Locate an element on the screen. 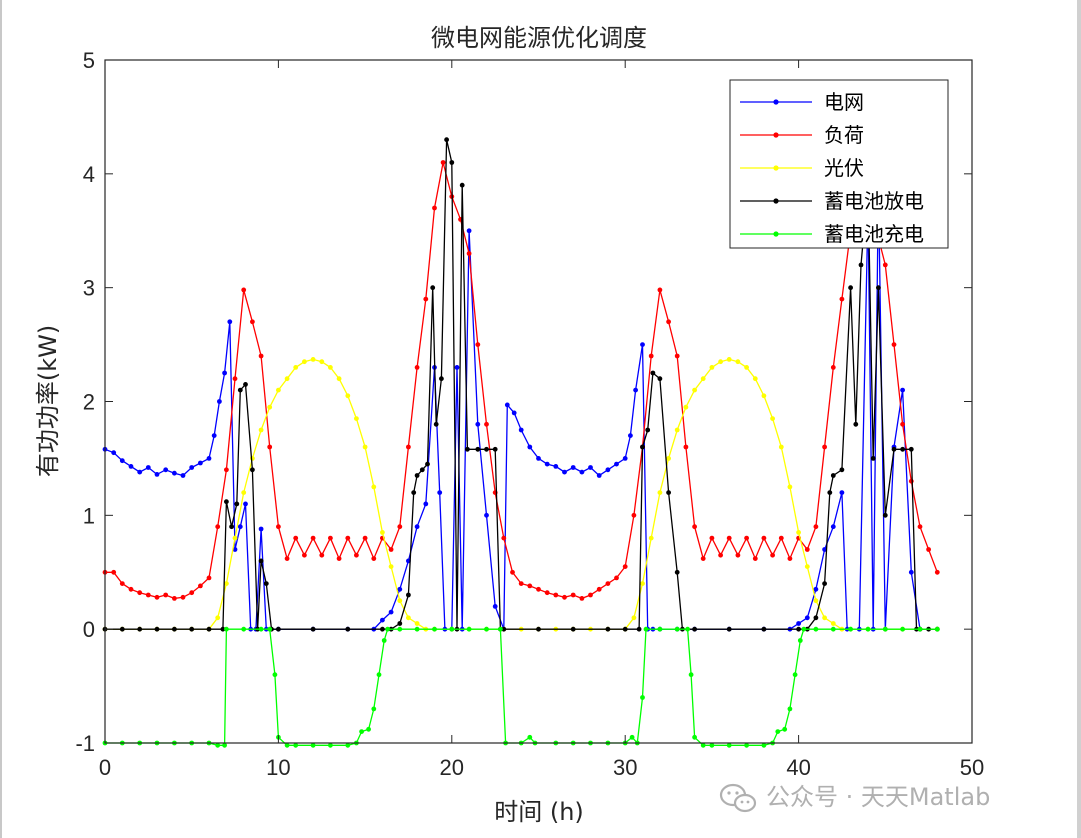  y-tick-label-1: 0 is located at coordinates (89, 629).